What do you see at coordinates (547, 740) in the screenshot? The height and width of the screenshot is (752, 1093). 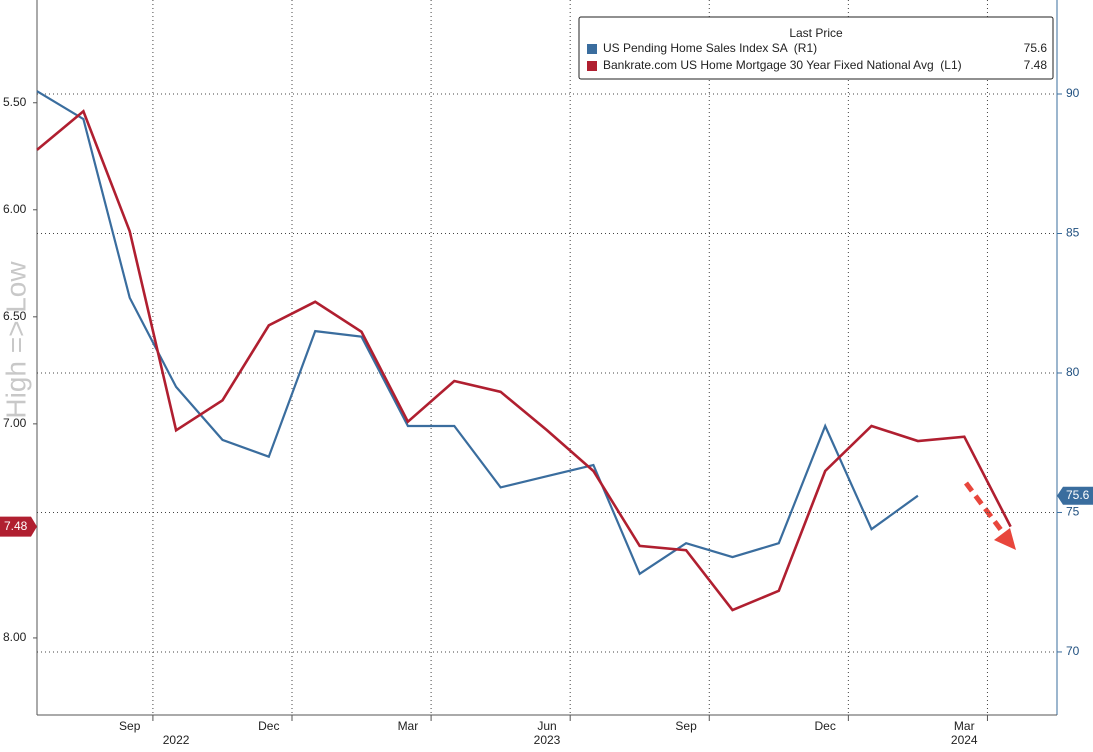 I see `year-label: 2023` at bounding box center [547, 740].